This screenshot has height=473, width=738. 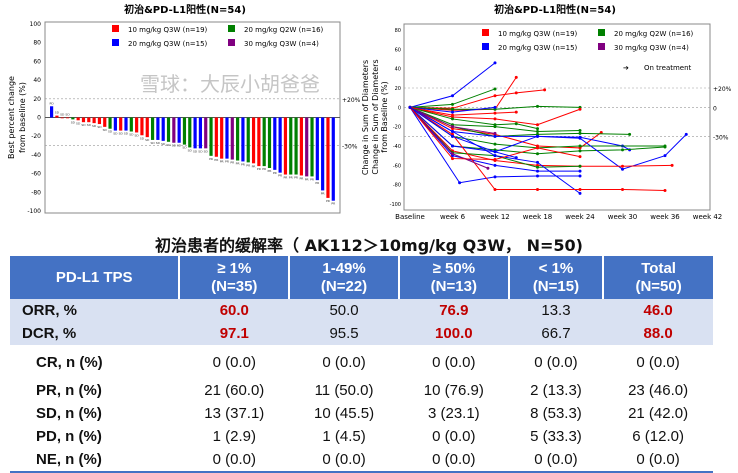 What do you see at coordinates (398, 89) in the screenshot?
I see `y-tick-label: 20` at bounding box center [398, 89].